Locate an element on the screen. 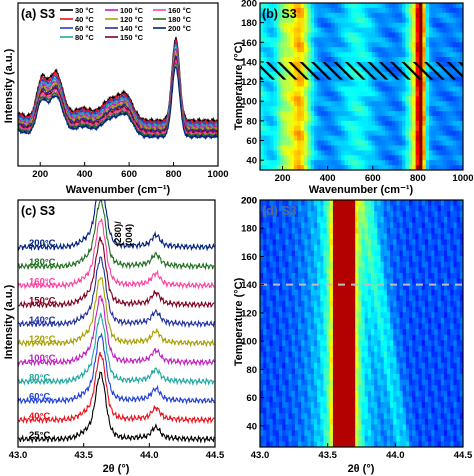 This screenshot has height=476, width=474. panel-d-ytick-label: 80 is located at coordinates (251, 370).